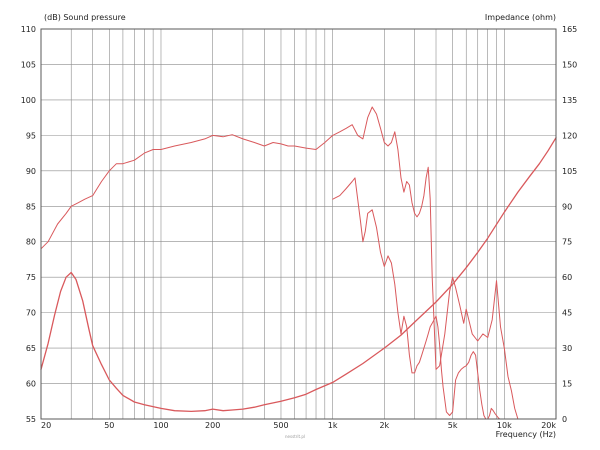 The image size is (600, 450). I want to click on y-left-tick-label: 95, so click(31, 135).